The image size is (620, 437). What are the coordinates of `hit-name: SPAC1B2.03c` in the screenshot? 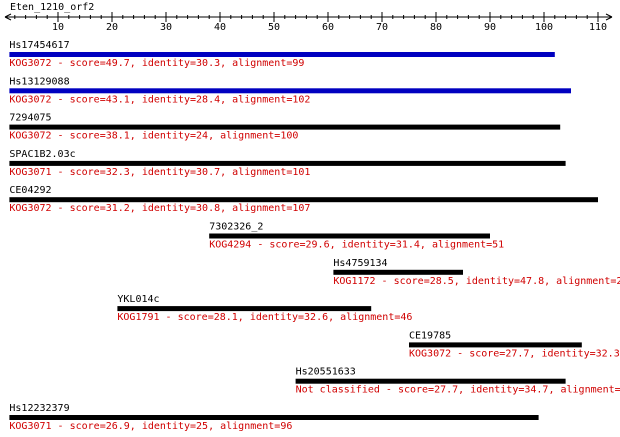 It's located at (42, 154).